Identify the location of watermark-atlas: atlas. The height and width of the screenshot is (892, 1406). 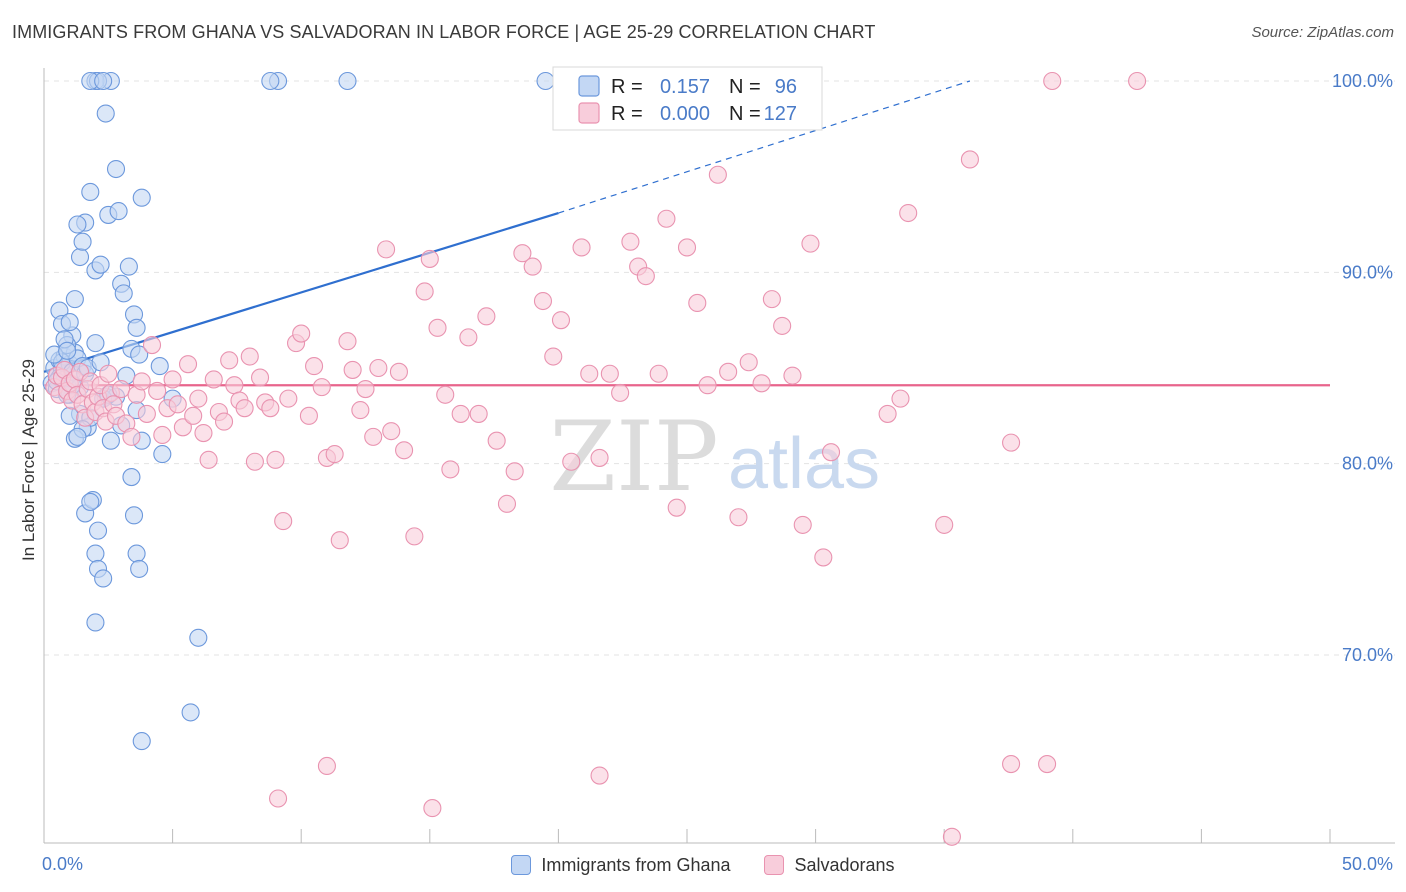
(804, 464).